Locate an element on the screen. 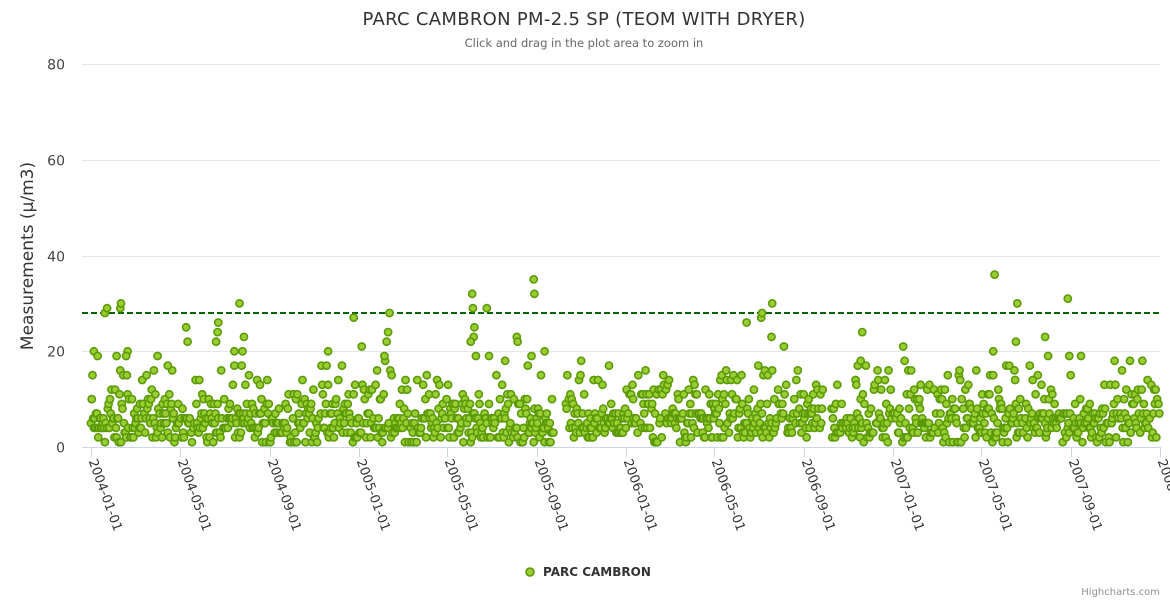 This screenshot has height=600, width=1170. legend-item-parc-cambron: PARC CAMBRON is located at coordinates (597, 572).